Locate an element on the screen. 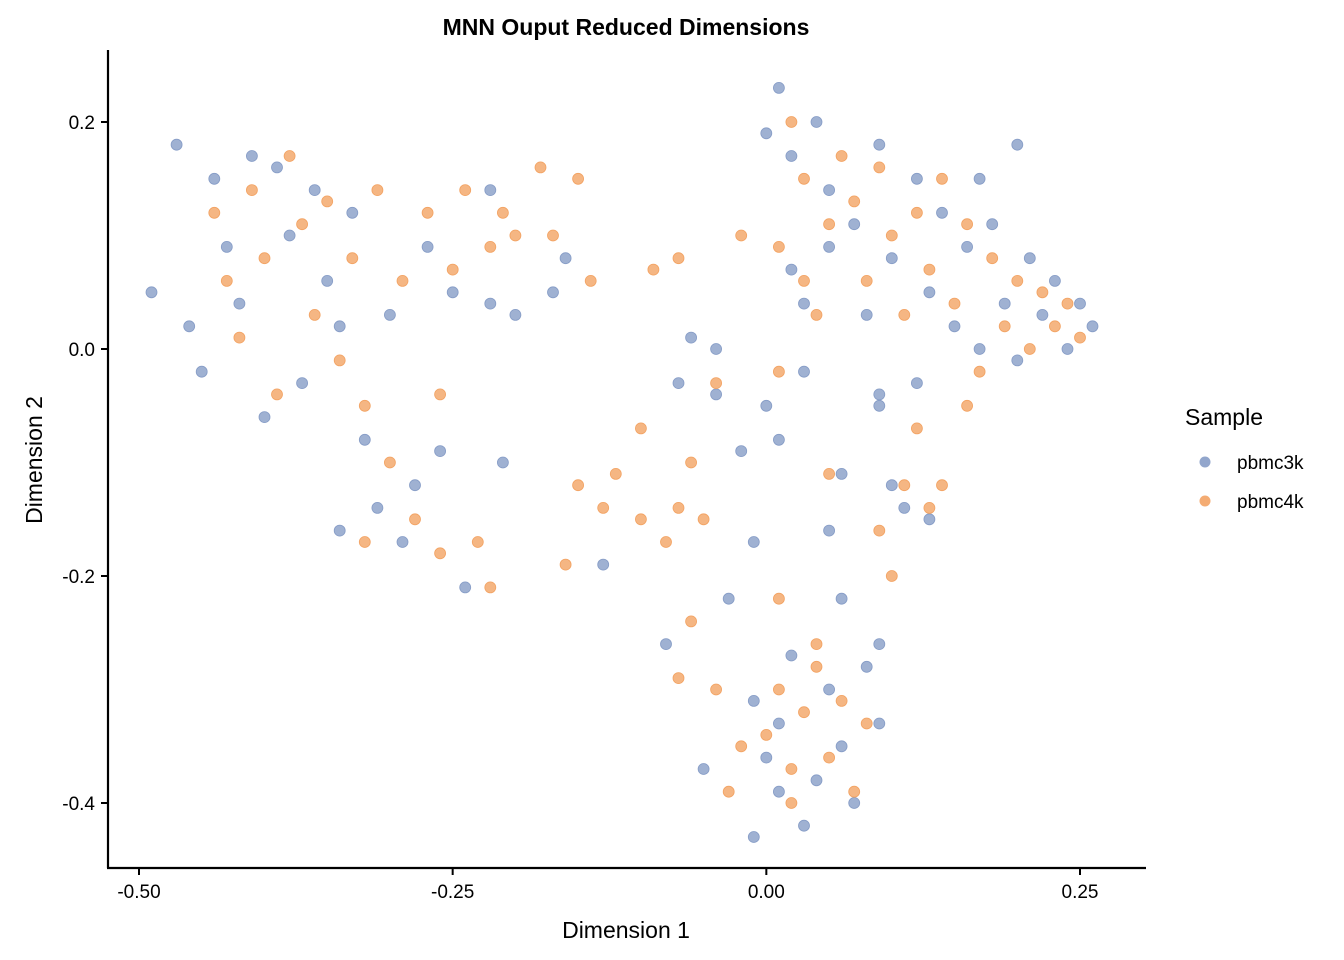 This screenshot has height=960, width=1344. y-tick-label: -0.4 is located at coordinates (78, 804).